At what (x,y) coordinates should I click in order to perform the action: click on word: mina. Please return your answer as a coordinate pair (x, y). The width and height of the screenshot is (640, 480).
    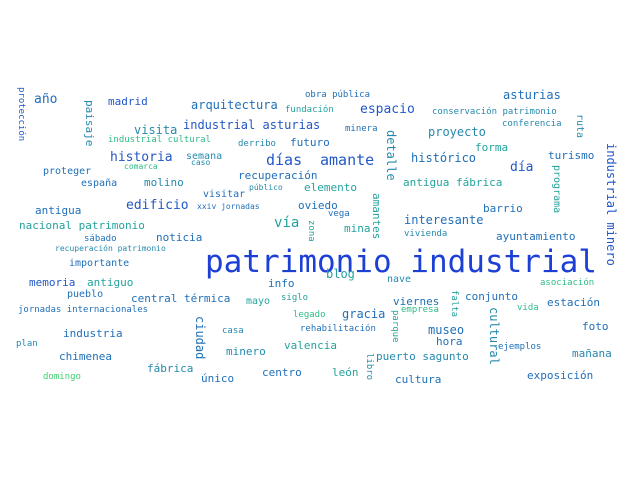
    Looking at the image, I should click on (357, 228).